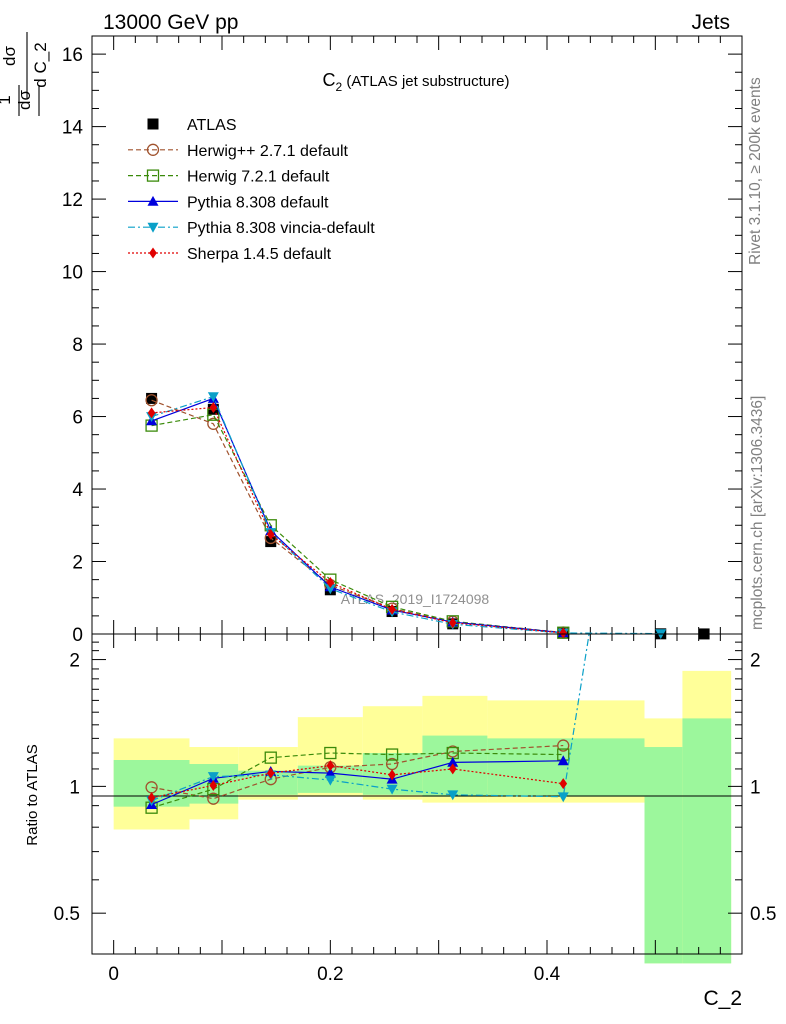  I want to click on main-y-tick-label: 0, so click(77, 635).